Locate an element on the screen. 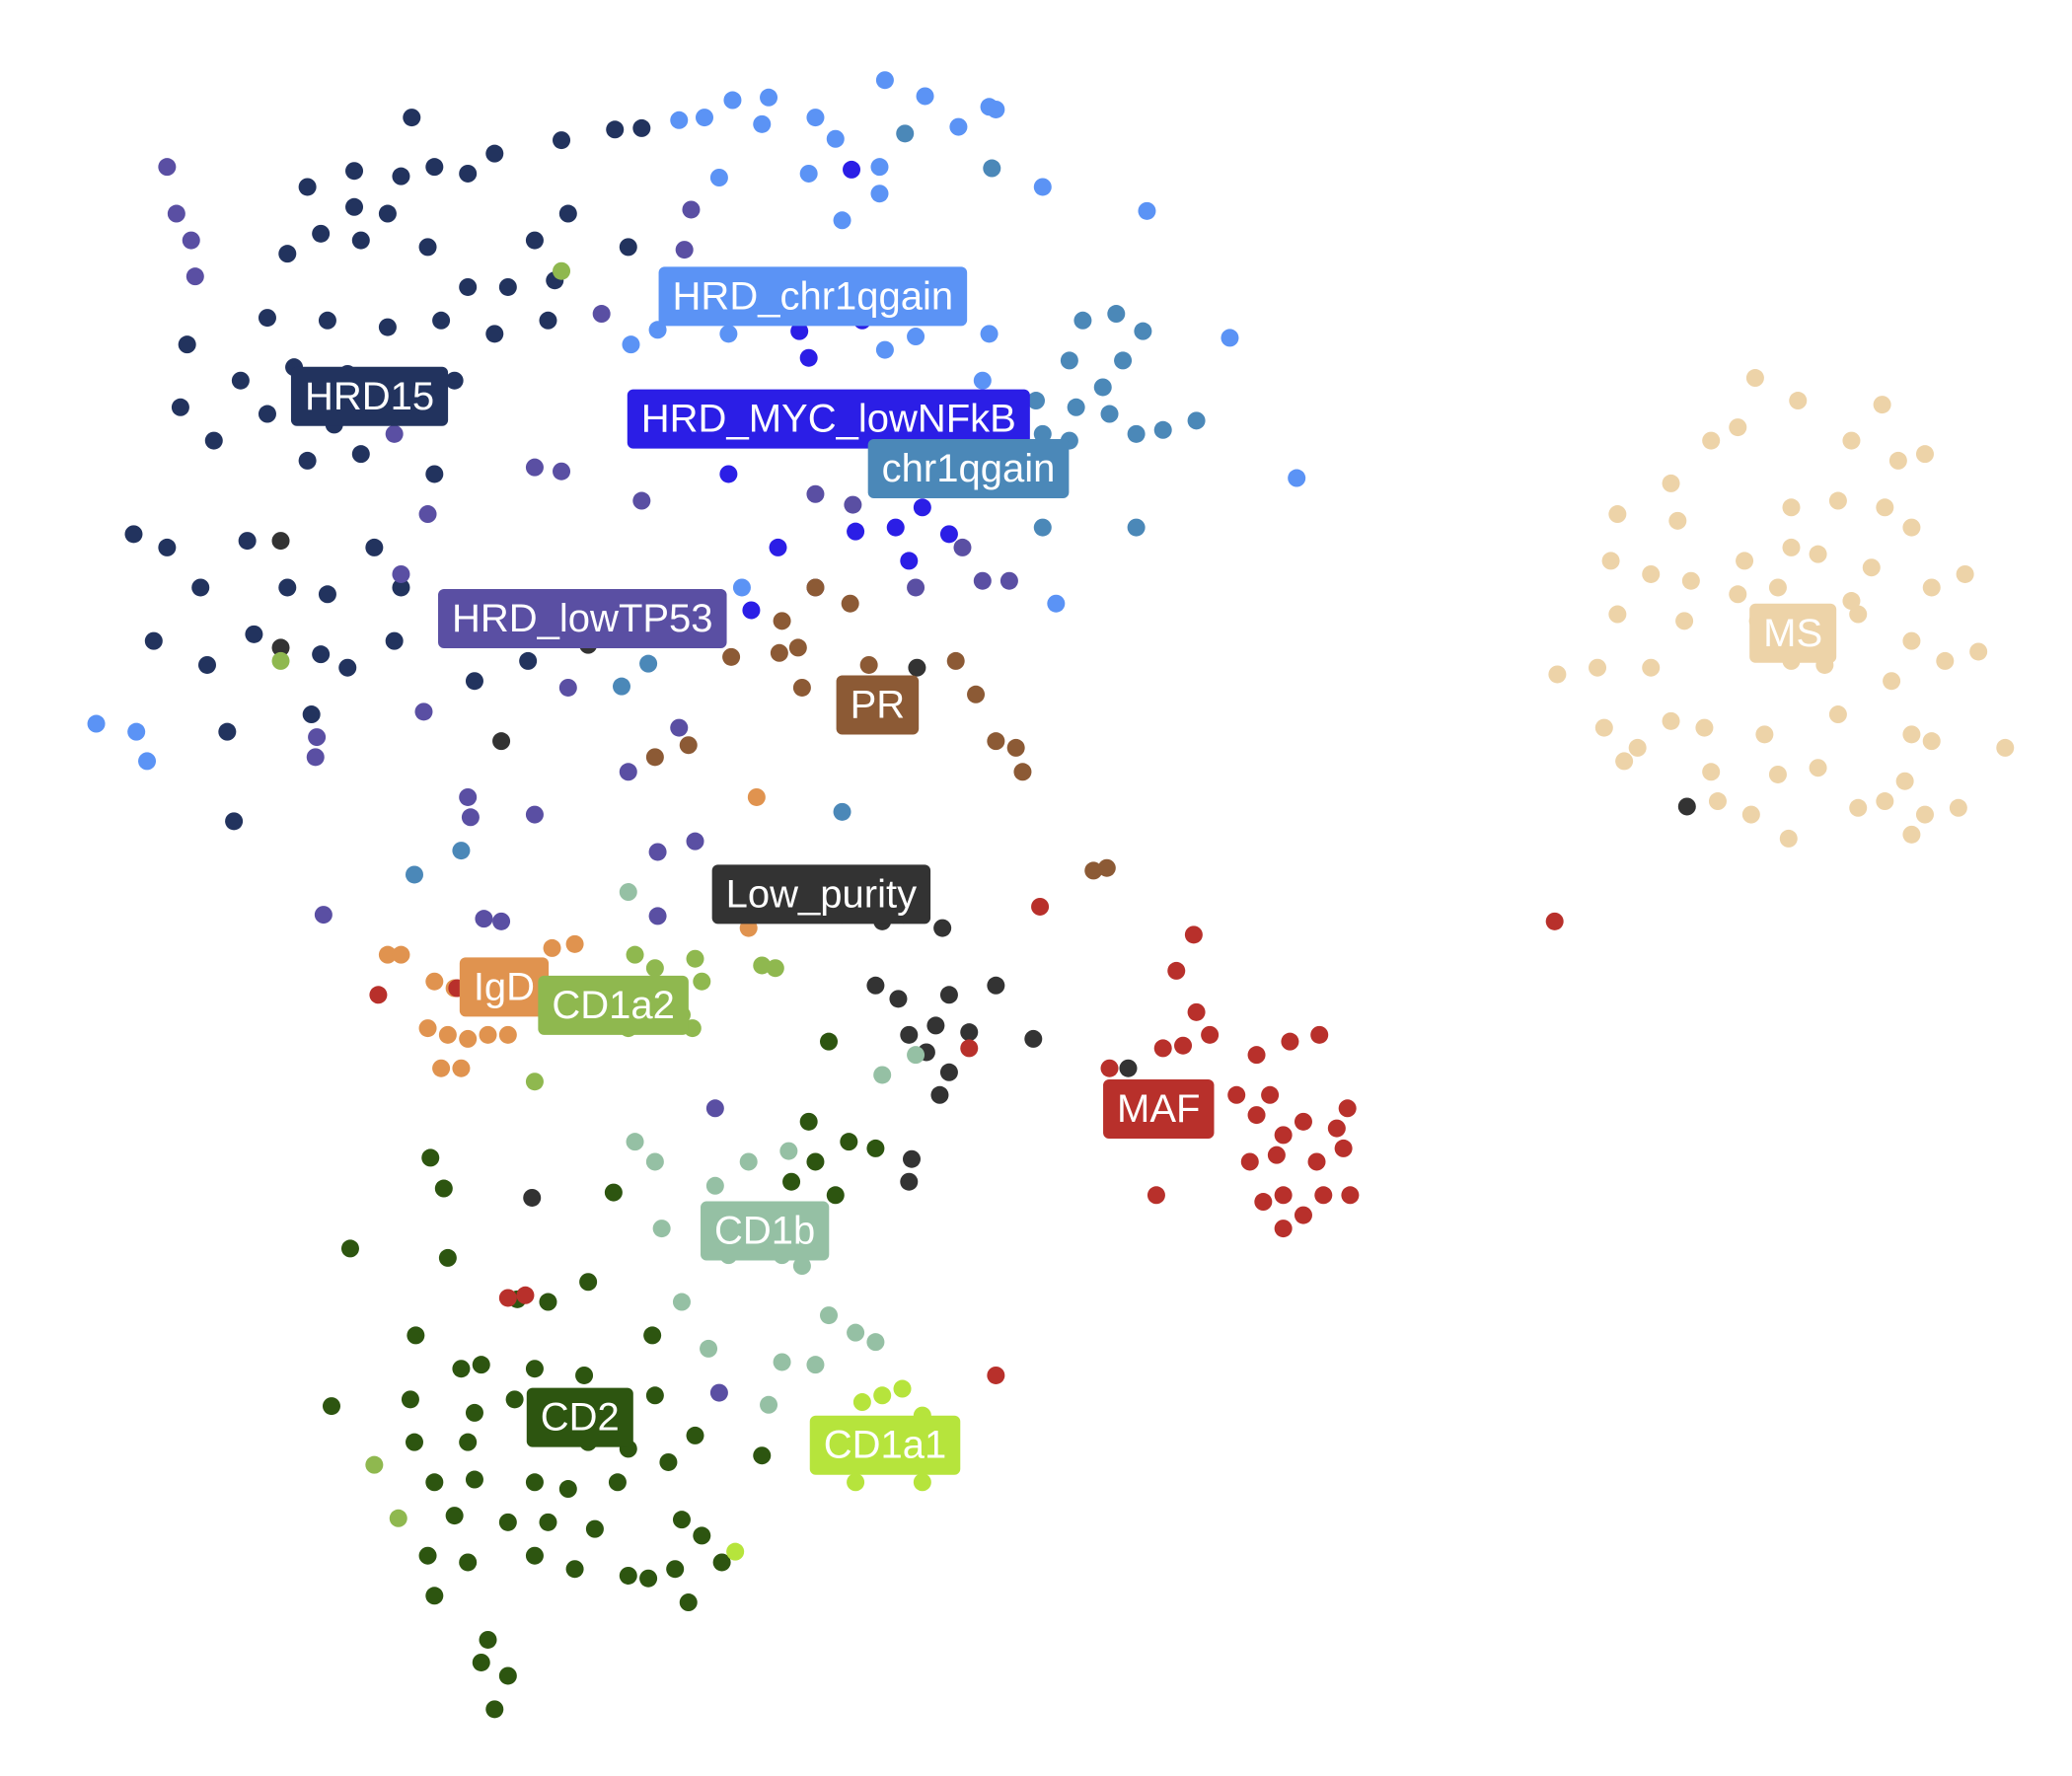  cluster-label: IgD is located at coordinates (505, 987).